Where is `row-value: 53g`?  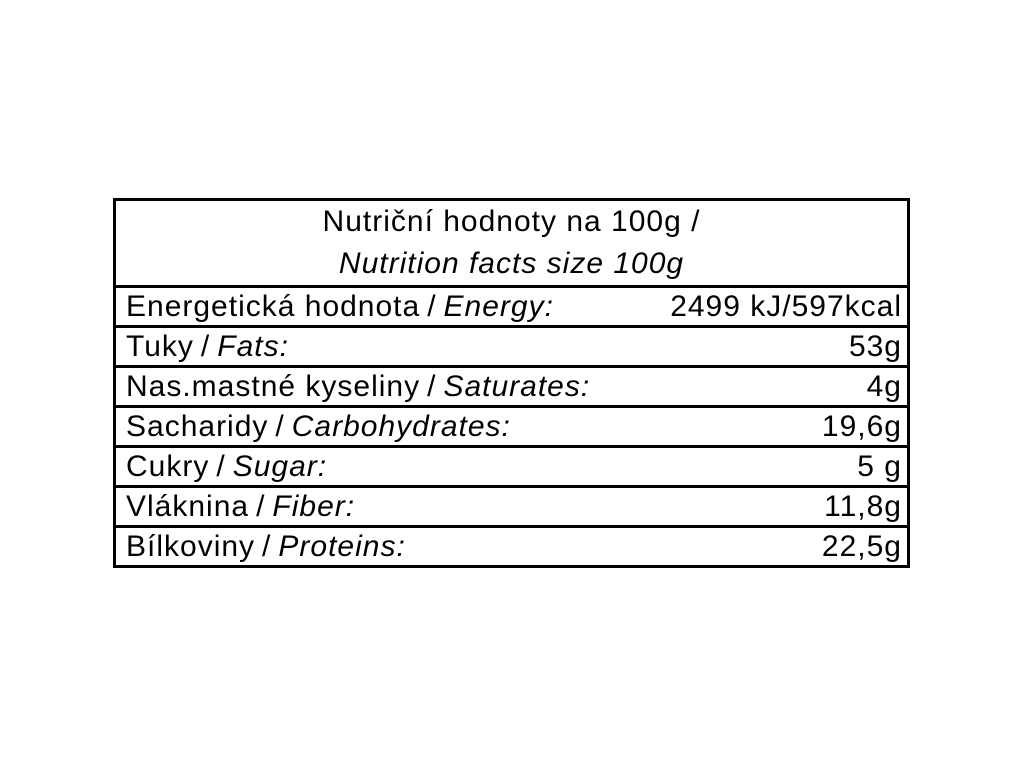 row-value: 53g is located at coordinates (875, 346).